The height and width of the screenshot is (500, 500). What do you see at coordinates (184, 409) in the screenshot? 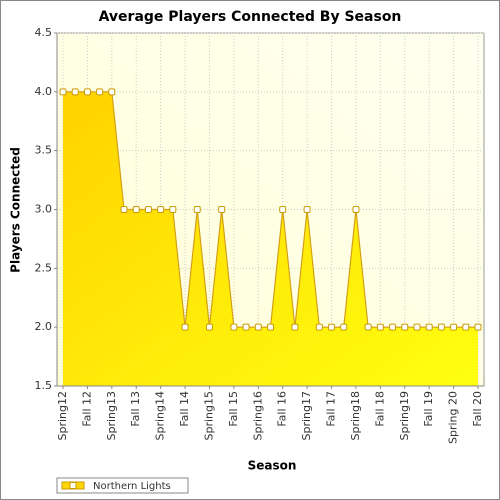
I see `x-tick-label: Fall 14` at bounding box center [184, 409].